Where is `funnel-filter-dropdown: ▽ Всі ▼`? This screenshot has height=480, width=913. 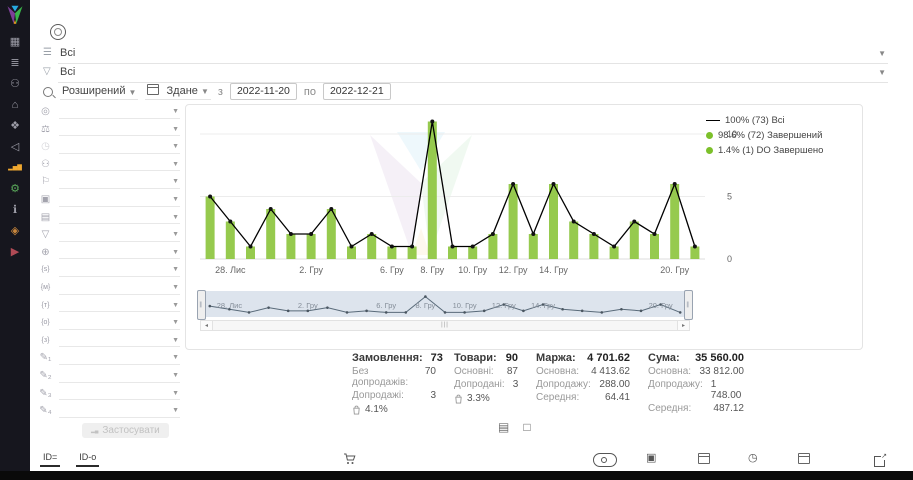 funnel-filter-dropdown: ▽ Всі ▼ is located at coordinates (465, 73).